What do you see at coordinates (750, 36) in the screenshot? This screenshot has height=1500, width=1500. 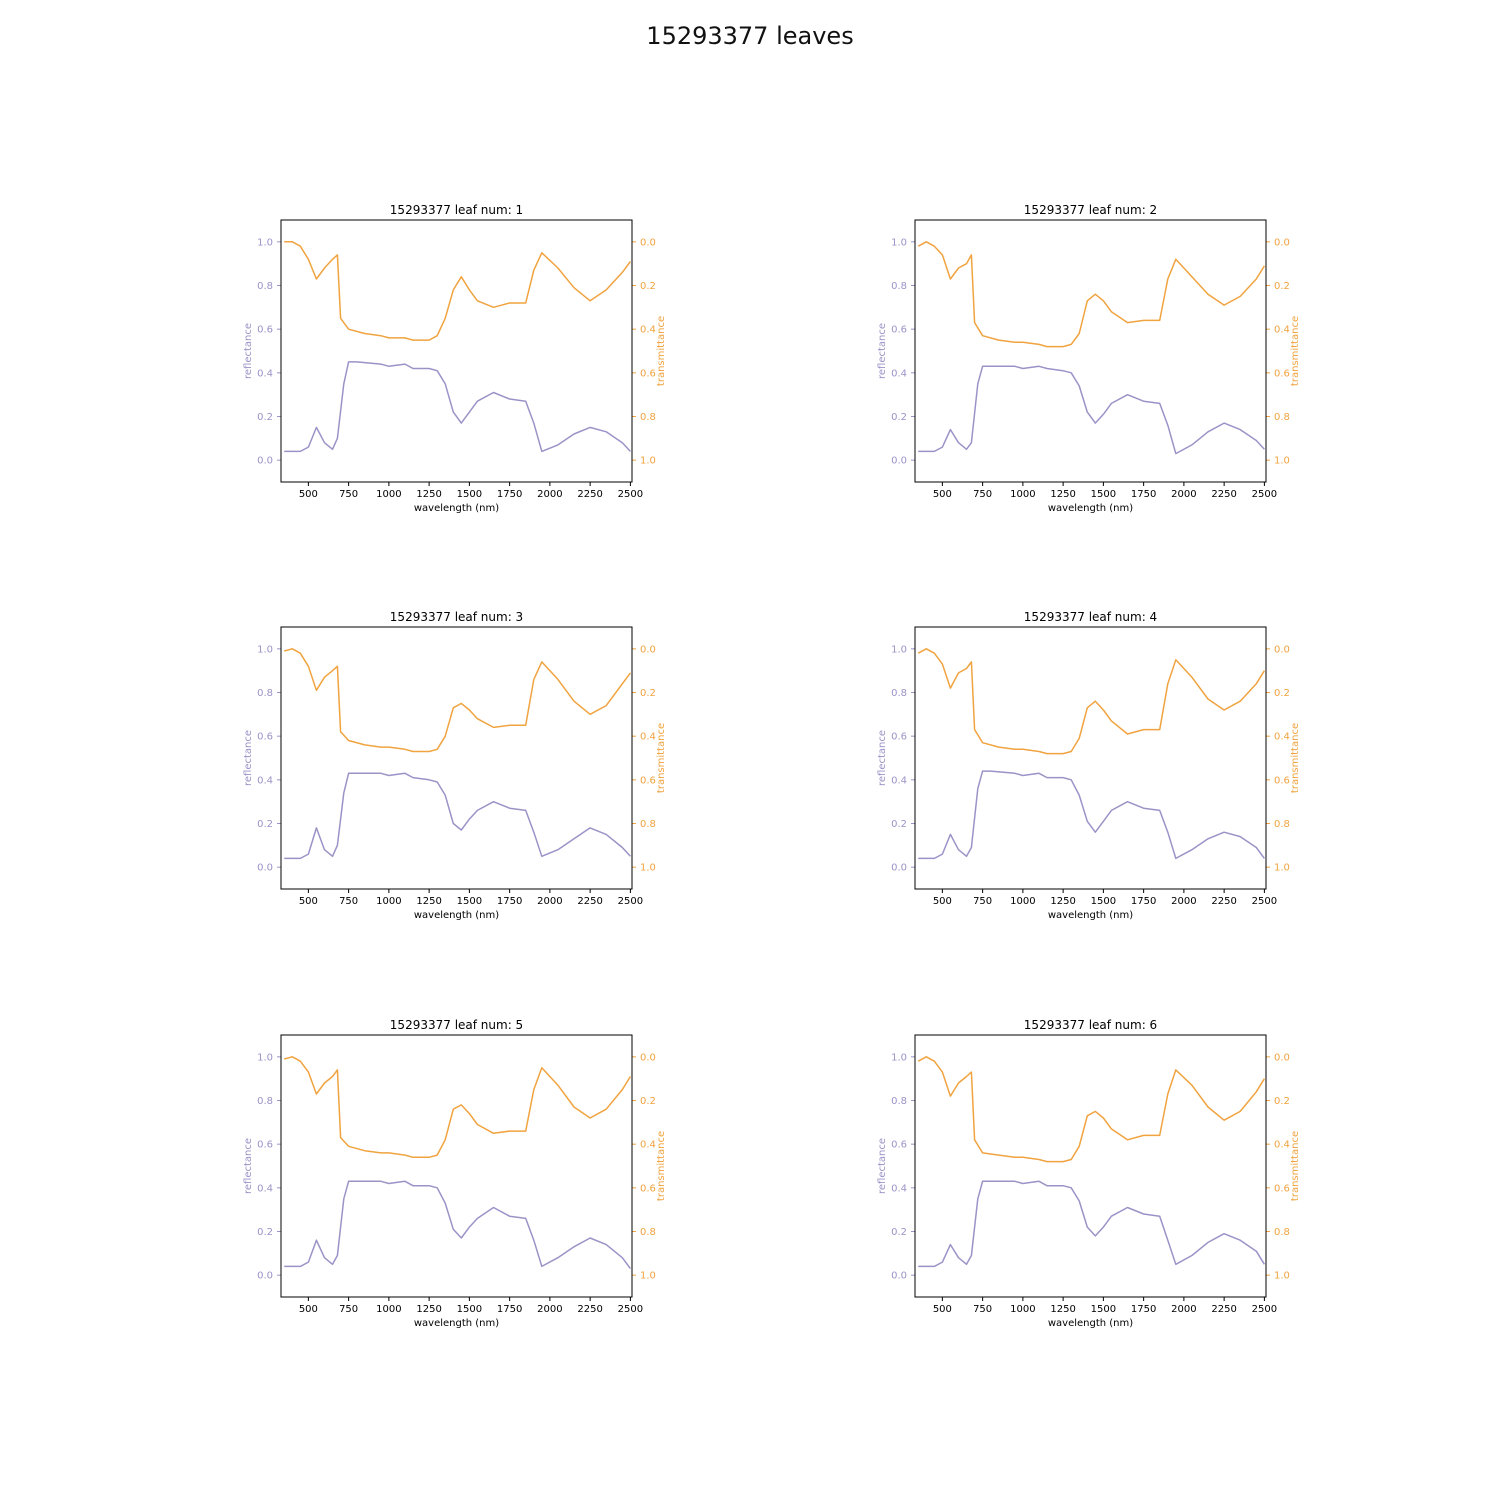 I see `page-title: 15293377 leaves` at bounding box center [750, 36].